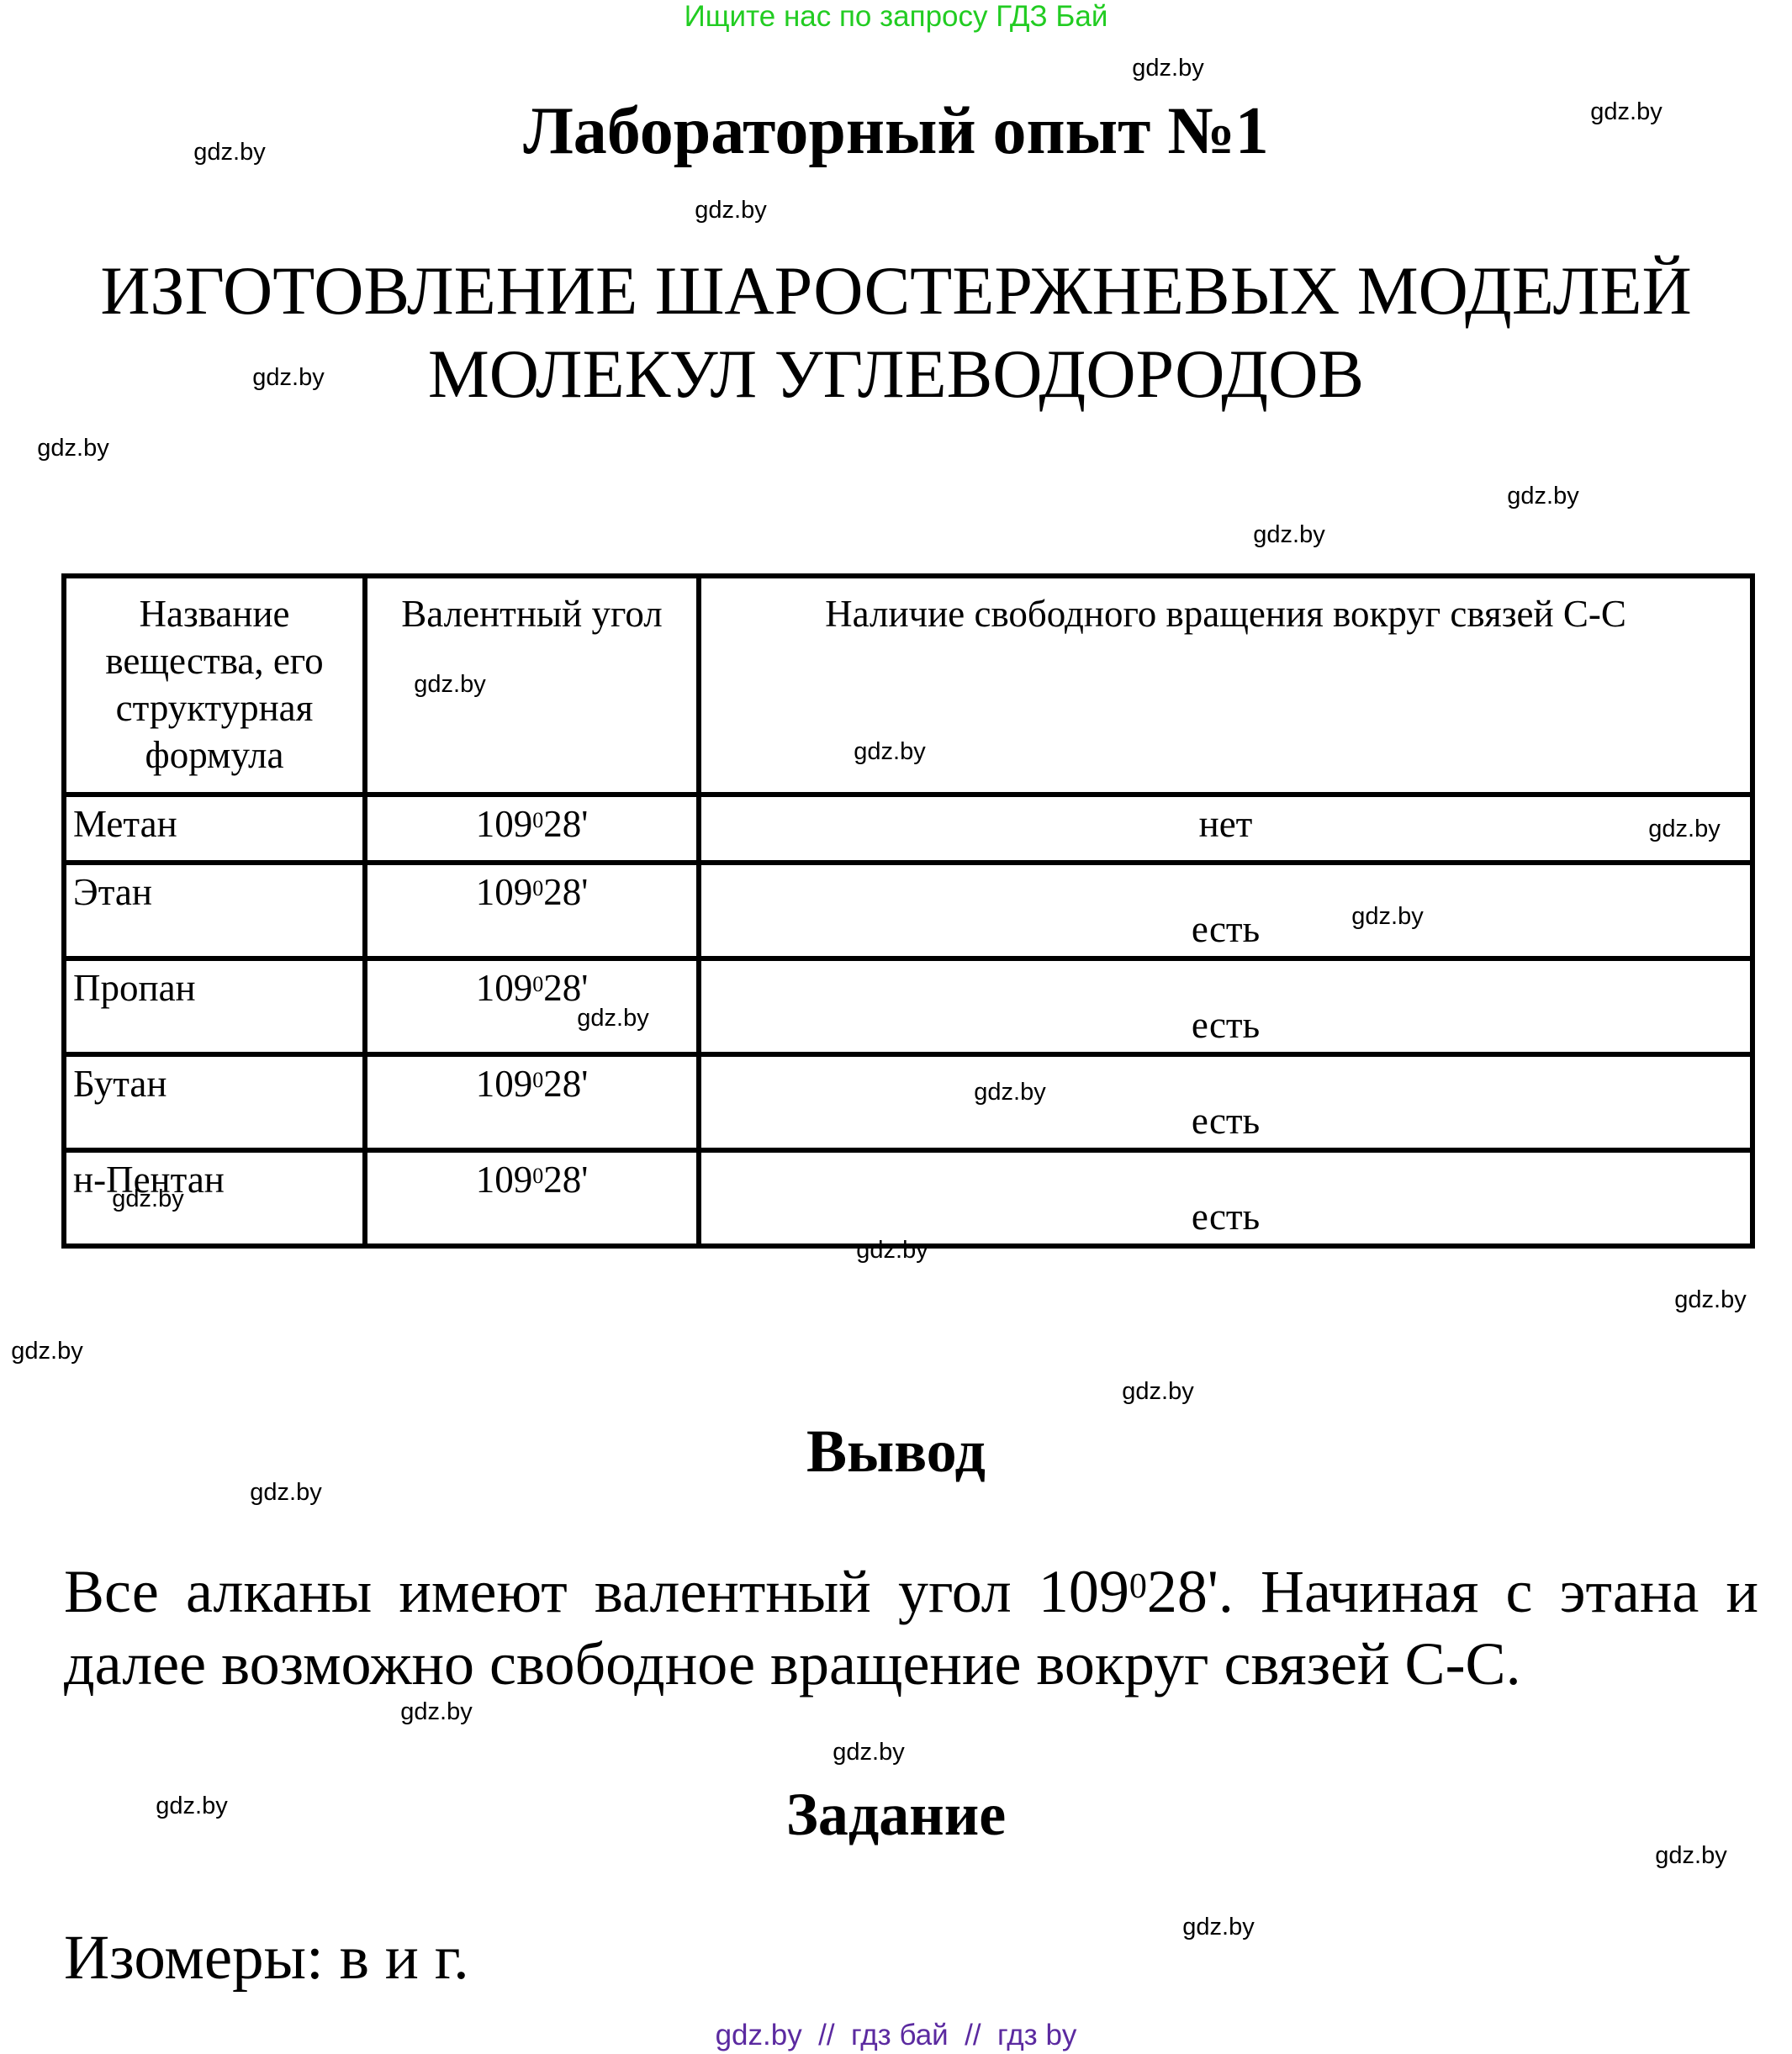 This screenshot has width=1792, height=2054. I want to click on conclusion-title: Вывод, so click(896, 1451).